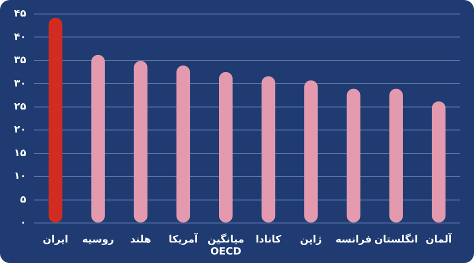  What do you see at coordinates (20, 14) in the screenshot?
I see `y-tick-label: ۴۵` at bounding box center [20, 14].